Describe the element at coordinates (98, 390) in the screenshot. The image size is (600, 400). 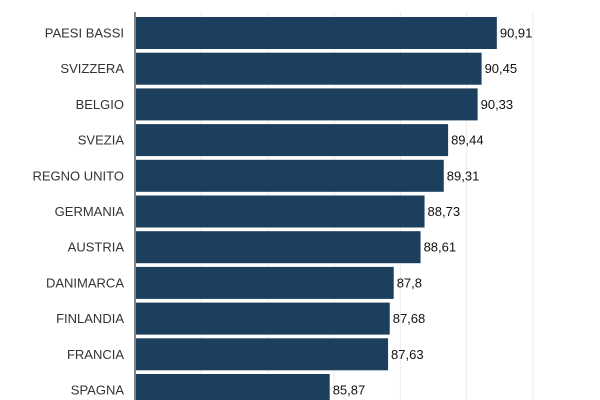
I see `category-label: SPAGNA` at that location.